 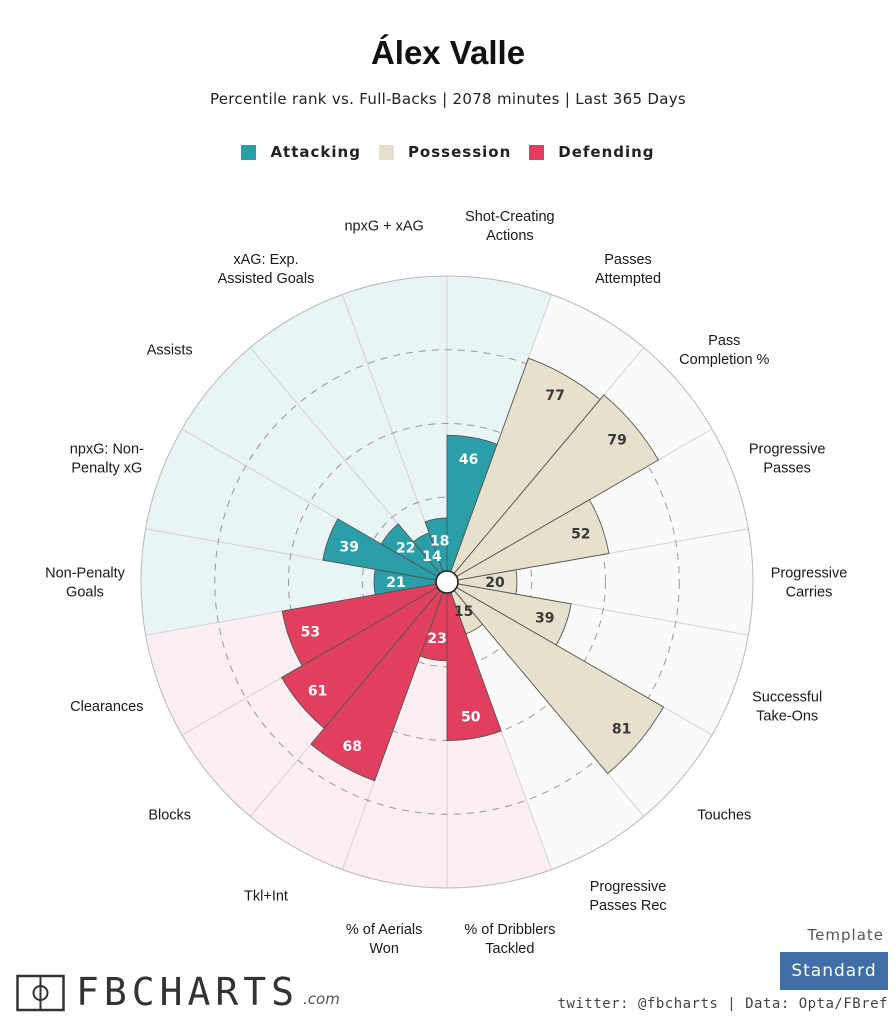 I want to click on category-label-of-dribblers-tackled: % of Dribblers Tackled, so click(x=509, y=939).